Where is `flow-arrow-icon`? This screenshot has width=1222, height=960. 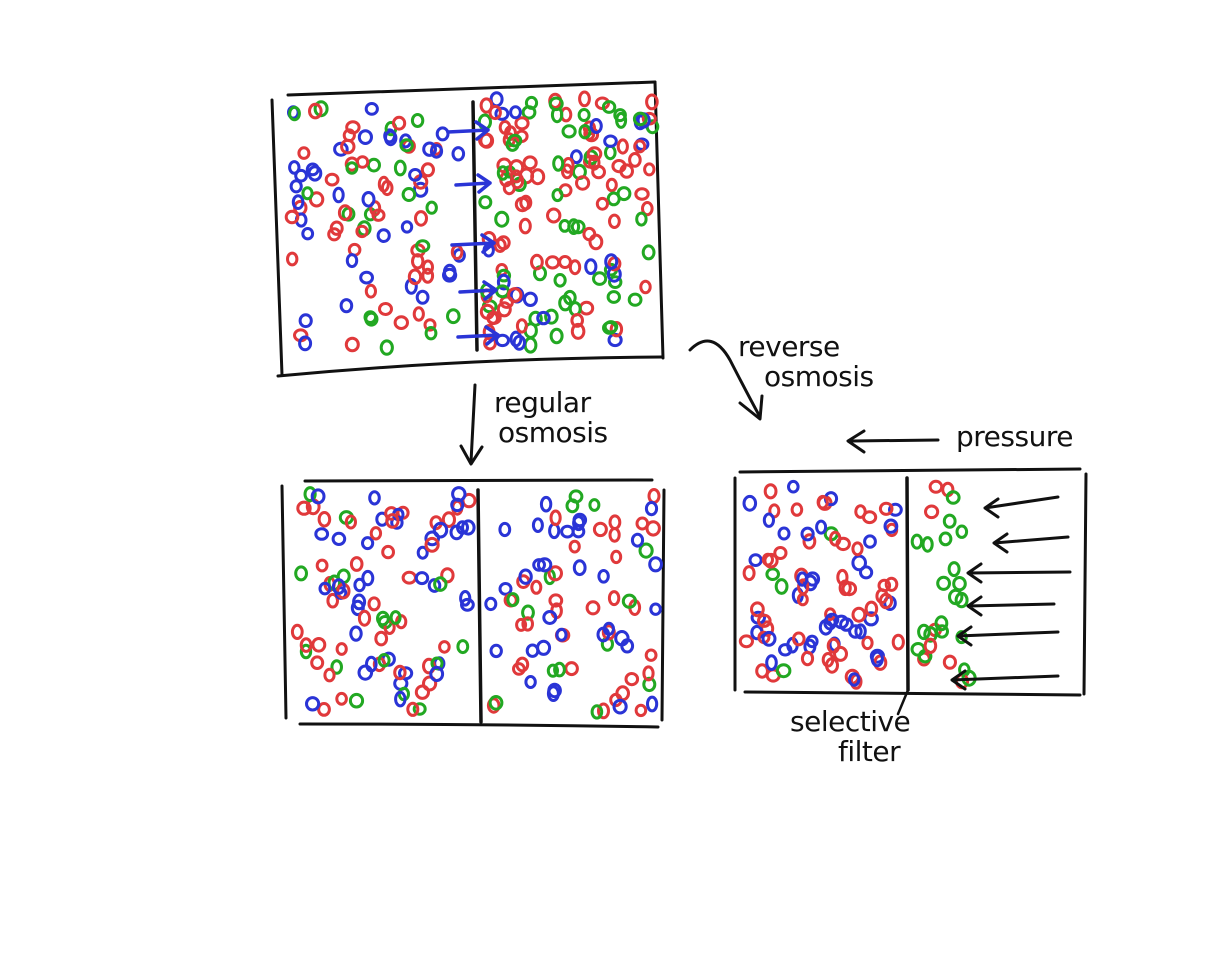
flow-arrow-icon is located at coordinates (473, 183).